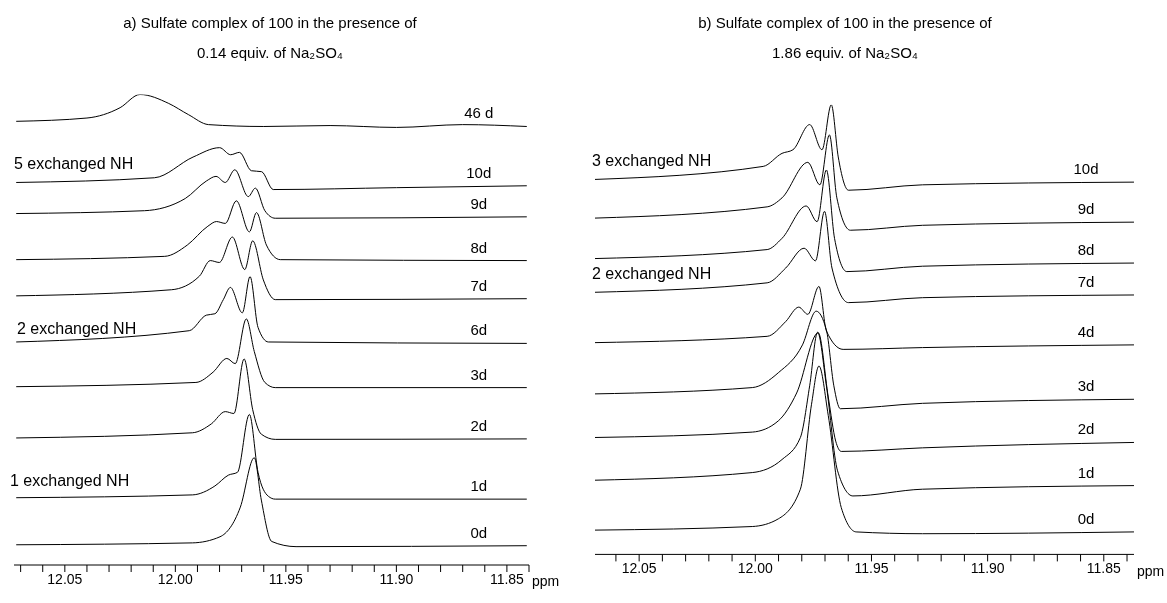 The width and height of the screenshot is (1167, 603). I want to click on chart-title: a) Sulfate complex of 100 in the presence of 0.14 equiv. of Na₂SO₄, so click(270, 38).